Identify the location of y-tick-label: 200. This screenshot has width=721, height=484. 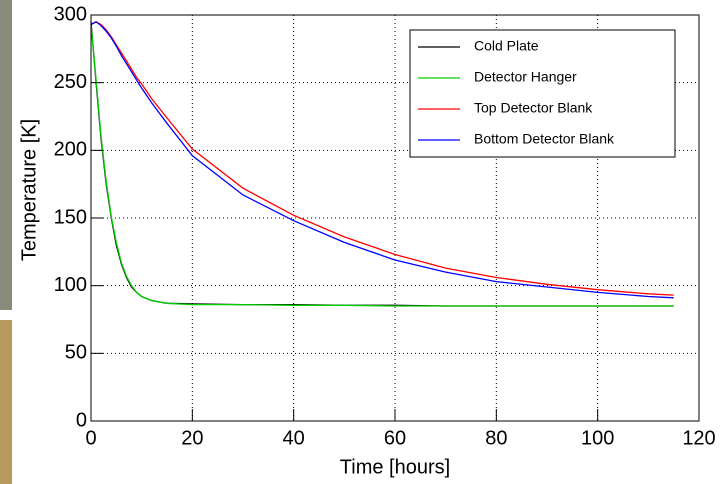
(70, 150).